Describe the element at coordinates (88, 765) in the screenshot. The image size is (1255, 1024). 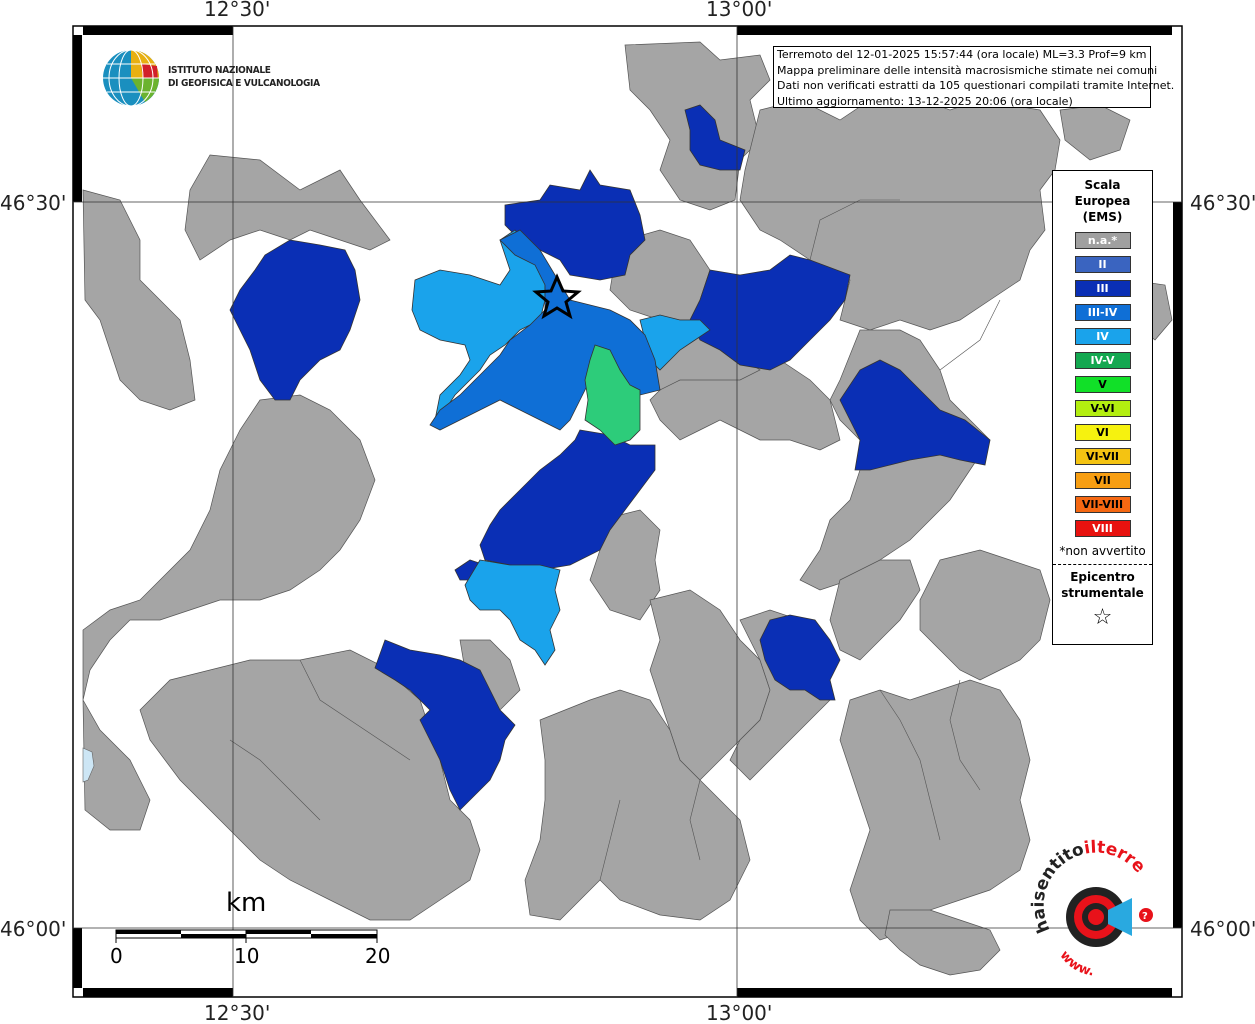
I see `lake` at that location.